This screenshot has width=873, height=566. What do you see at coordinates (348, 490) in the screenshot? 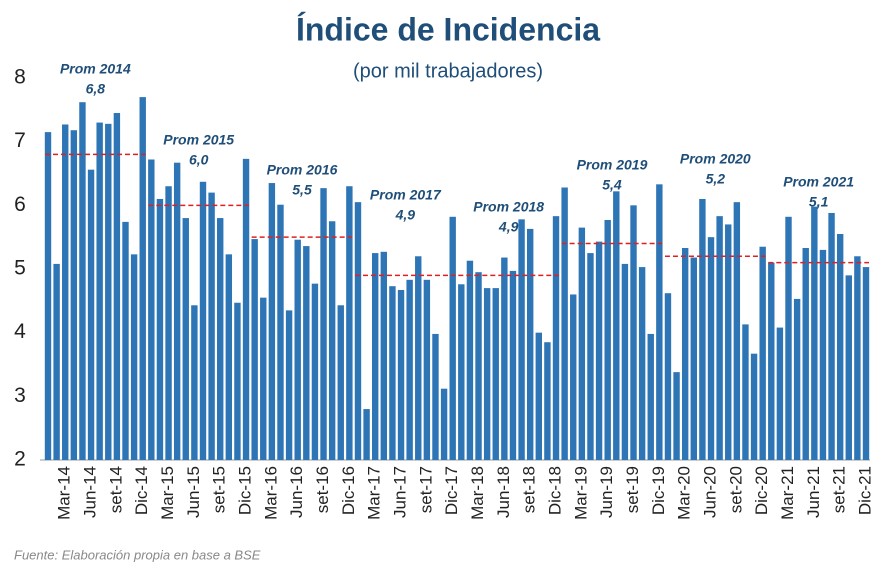
I see `x-tick-label: Dic-16` at bounding box center [348, 490].